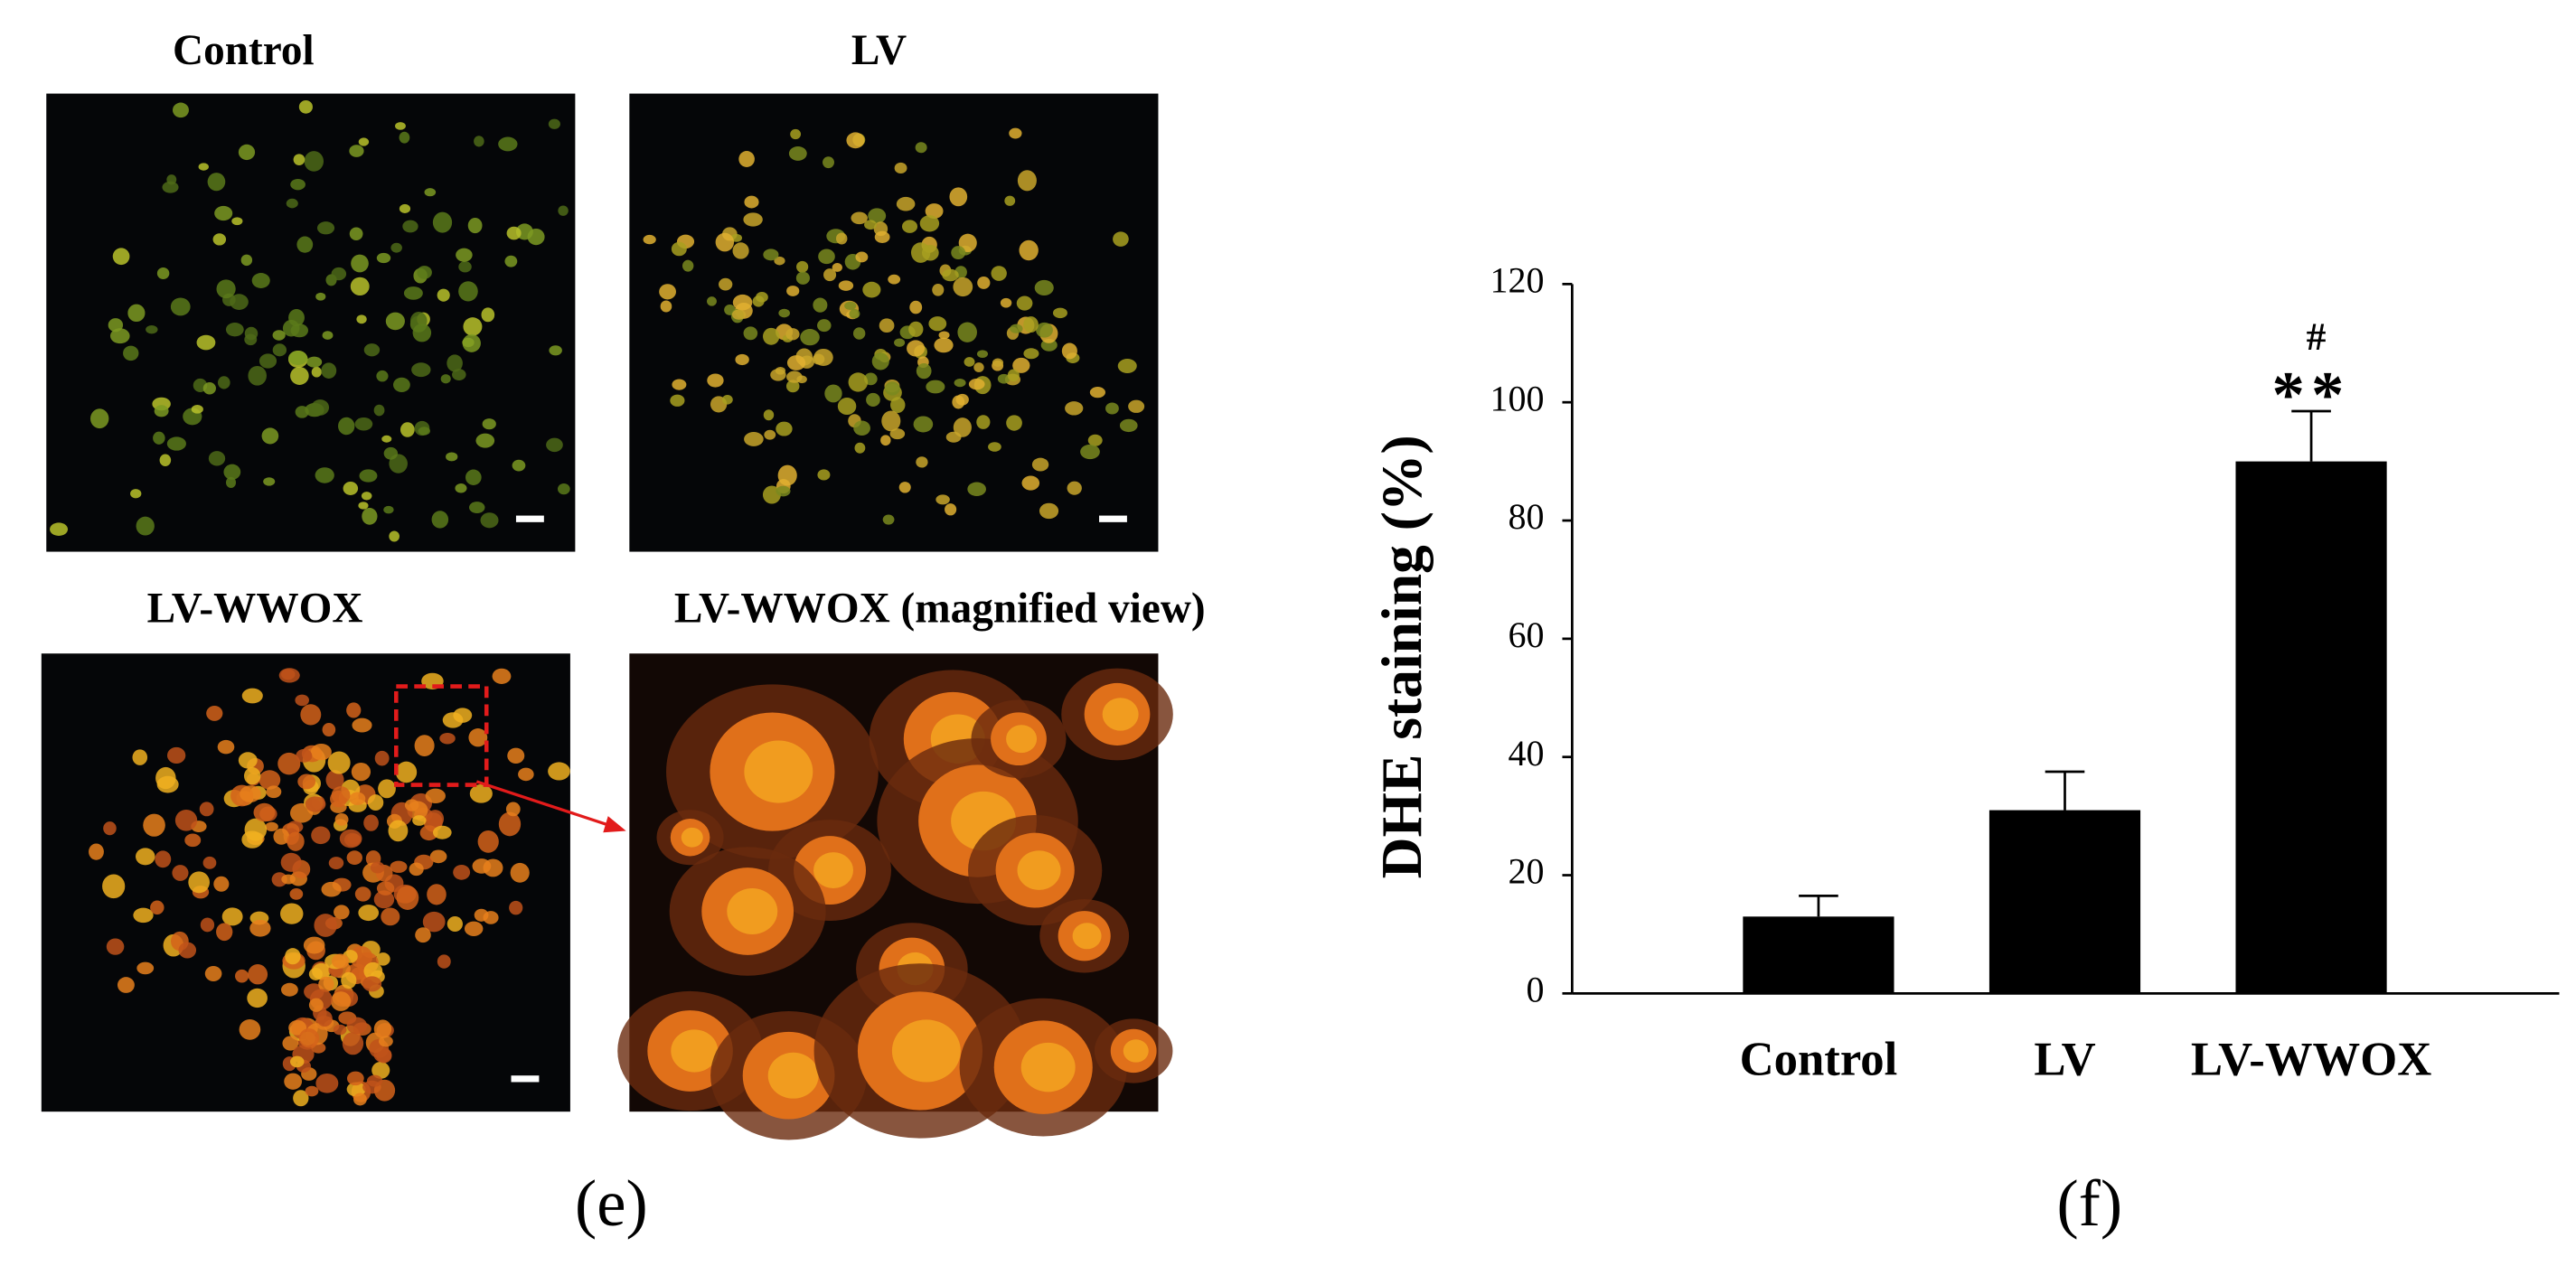 The height and width of the screenshot is (1266, 2576). I want to click on y-tick-label: 120, so click(1518, 280).